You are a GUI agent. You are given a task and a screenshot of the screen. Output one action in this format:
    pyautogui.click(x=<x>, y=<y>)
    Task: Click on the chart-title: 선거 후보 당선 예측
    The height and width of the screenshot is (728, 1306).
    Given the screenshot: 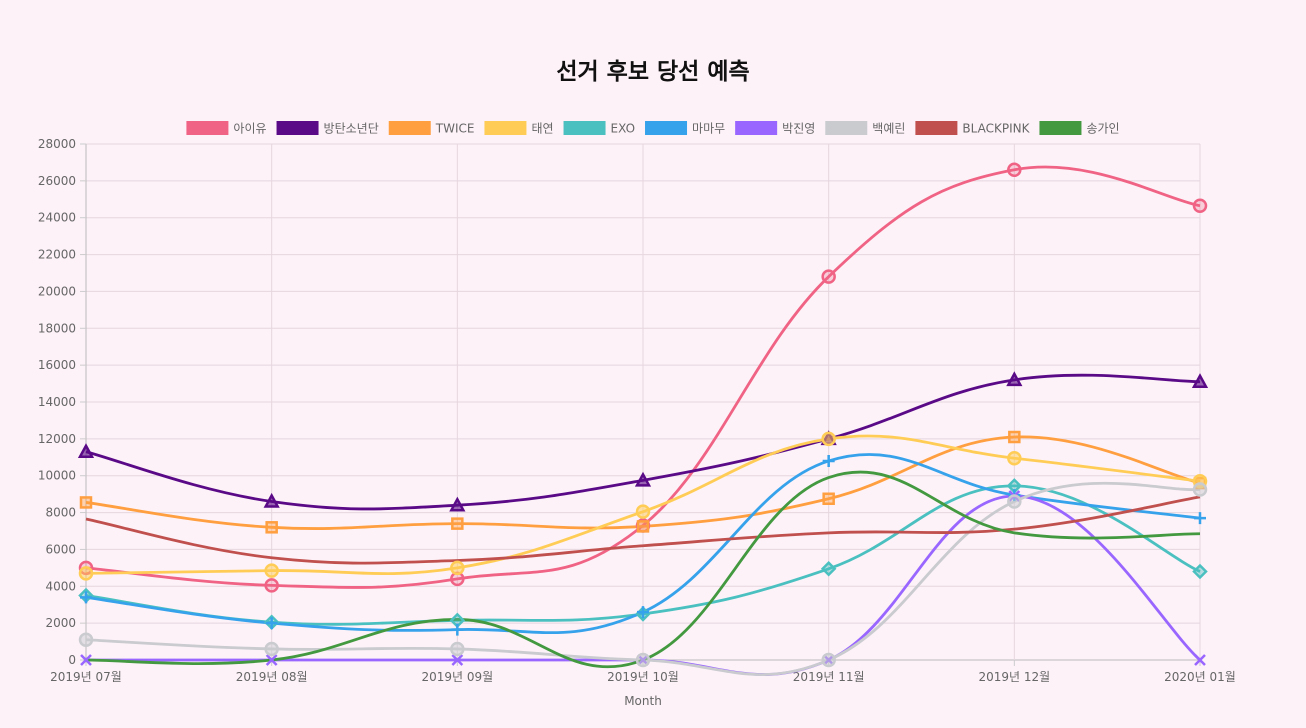 What is the action you would take?
    pyautogui.click(x=653, y=72)
    